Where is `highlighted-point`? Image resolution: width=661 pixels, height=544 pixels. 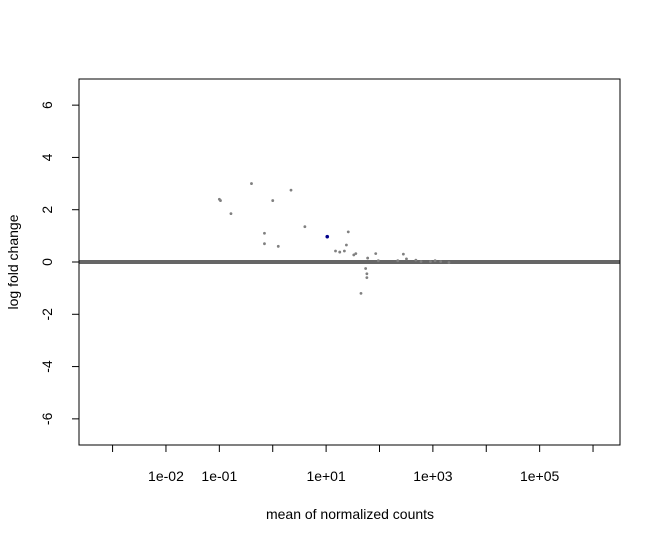
highlighted-point is located at coordinates (327, 236).